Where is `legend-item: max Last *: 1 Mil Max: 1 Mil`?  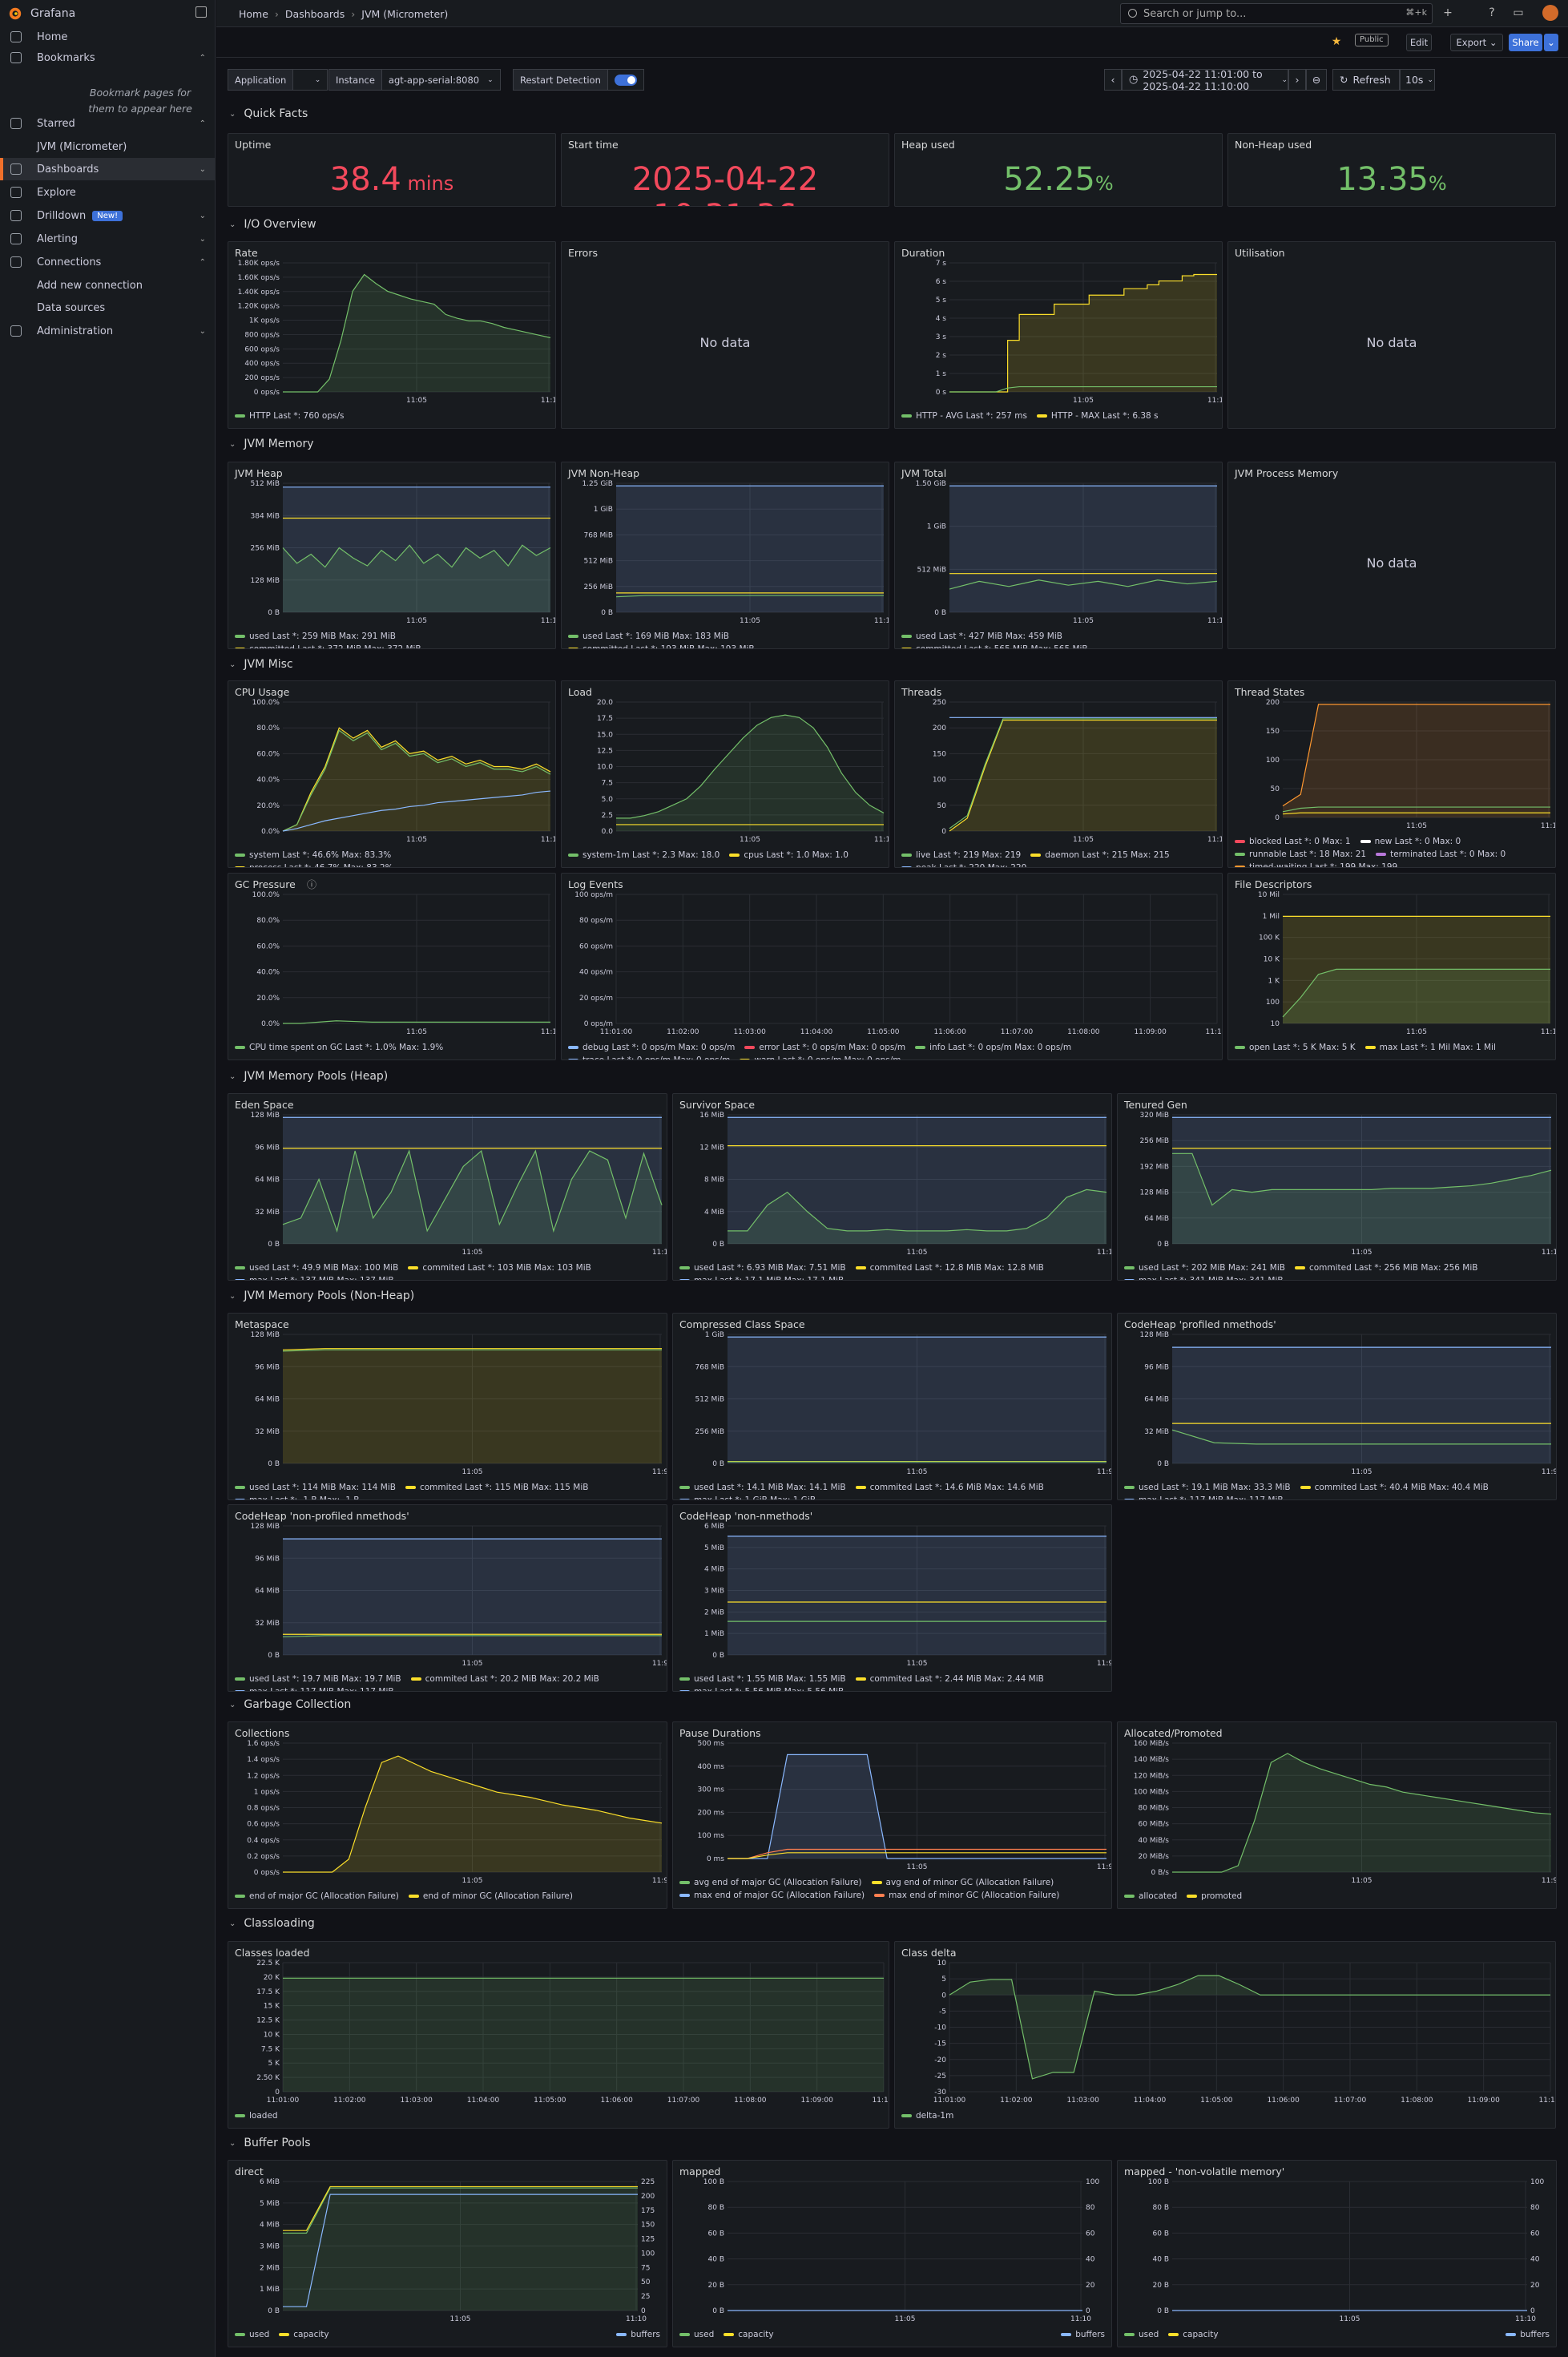
legend-item: max Last *: 1 Mil Max: 1 Mil is located at coordinates (1430, 1047).